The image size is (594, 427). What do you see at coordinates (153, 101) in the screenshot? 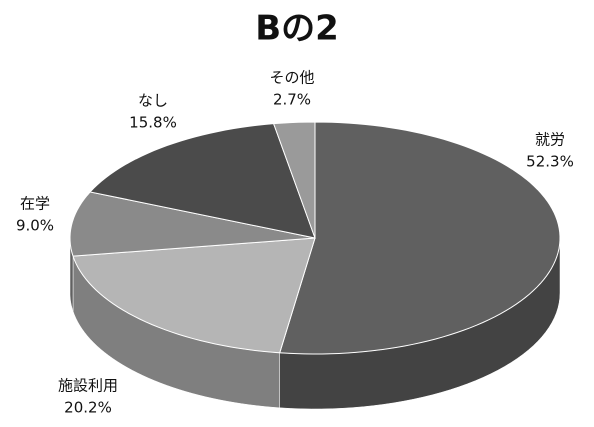
I see `slice-label: なし` at bounding box center [153, 101].